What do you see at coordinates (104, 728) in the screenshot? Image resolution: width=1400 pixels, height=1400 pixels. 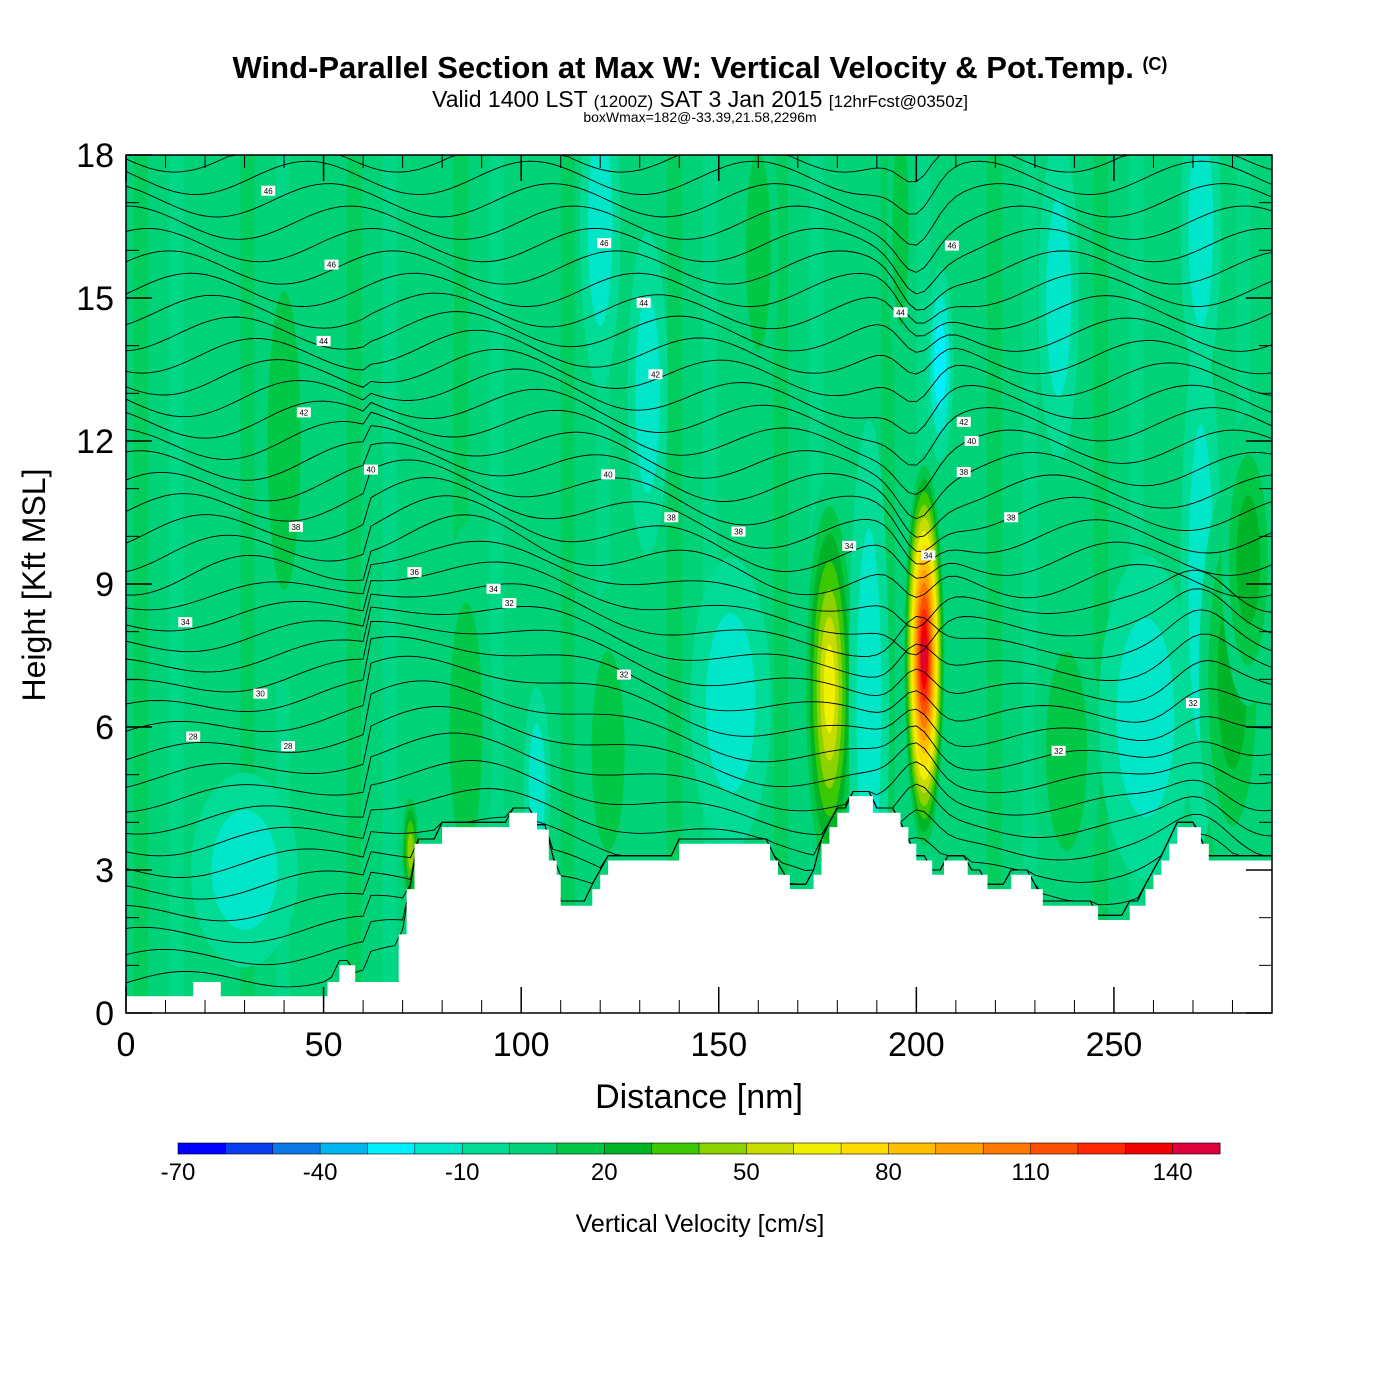 I see `y-tick-label: 6` at bounding box center [104, 728].